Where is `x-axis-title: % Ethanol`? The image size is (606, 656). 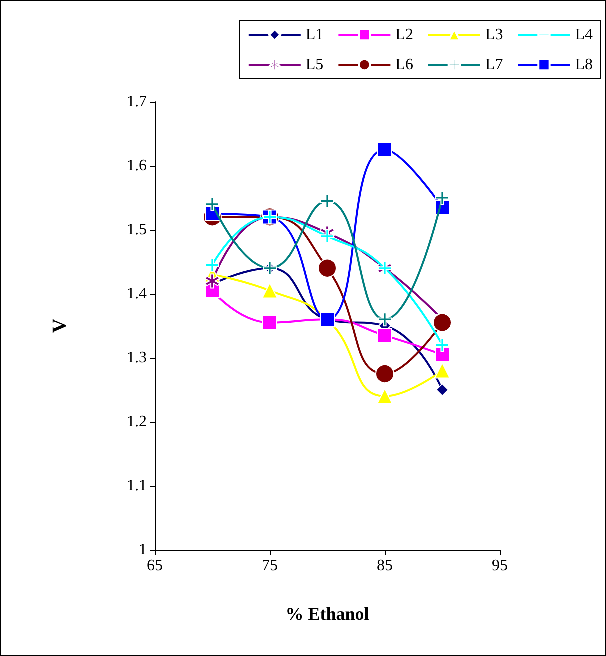
x-axis-title: % Ethanol is located at coordinates (328, 614).